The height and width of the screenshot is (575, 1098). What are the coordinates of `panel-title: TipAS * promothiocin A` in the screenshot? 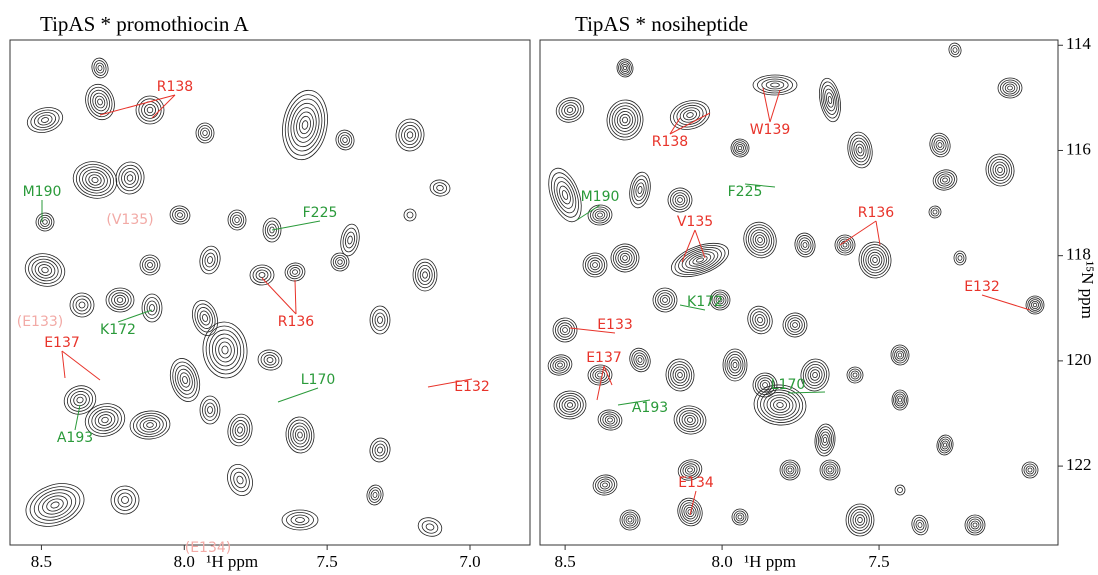 It's located at (145, 24).